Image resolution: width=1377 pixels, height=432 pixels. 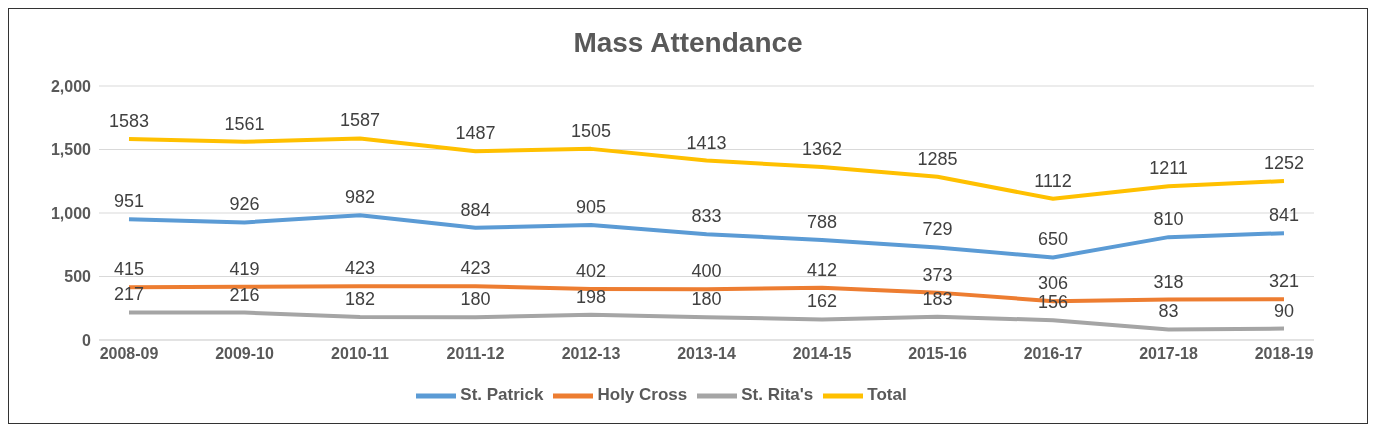 What do you see at coordinates (360, 298) in the screenshot?
I see `data-label: 182` at bounding box center [360, 298].